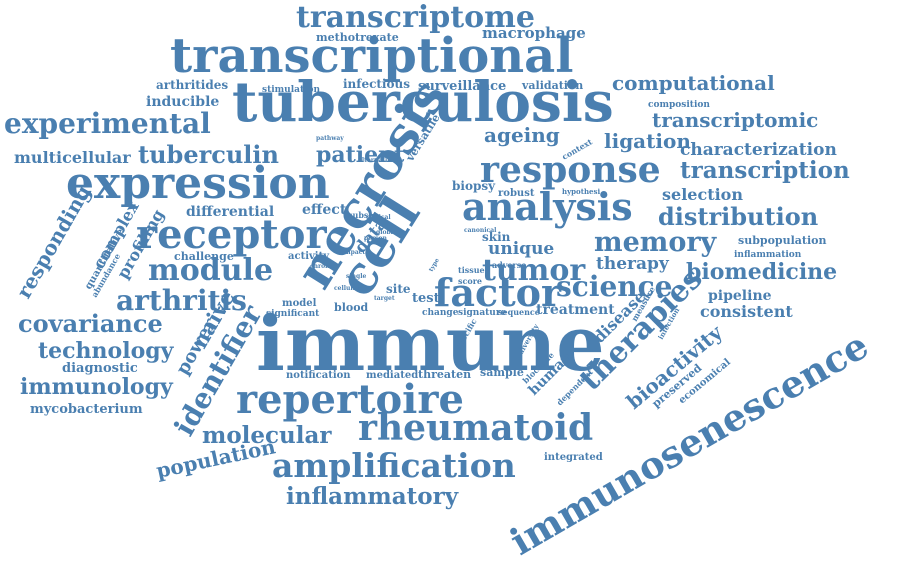  Describe the element at coordinates (347, 288) in the screenshot. I see `word: cellular` at that location.